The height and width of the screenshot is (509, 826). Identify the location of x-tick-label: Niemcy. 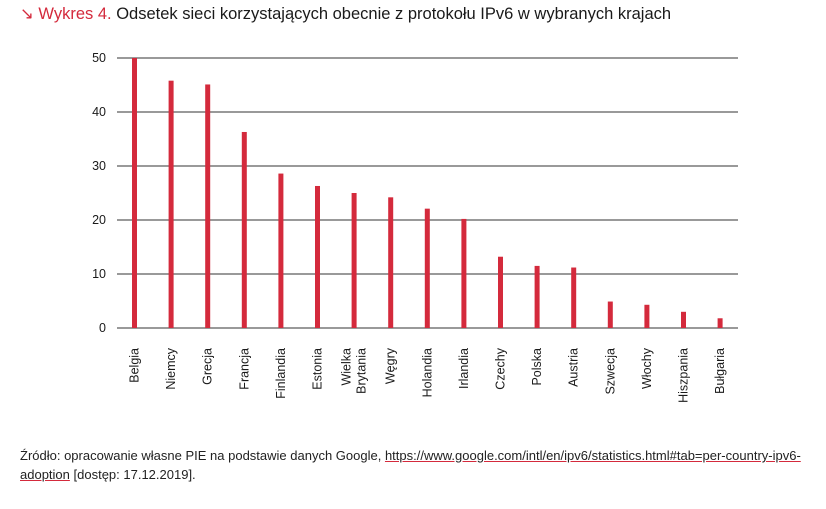
(171, 368).